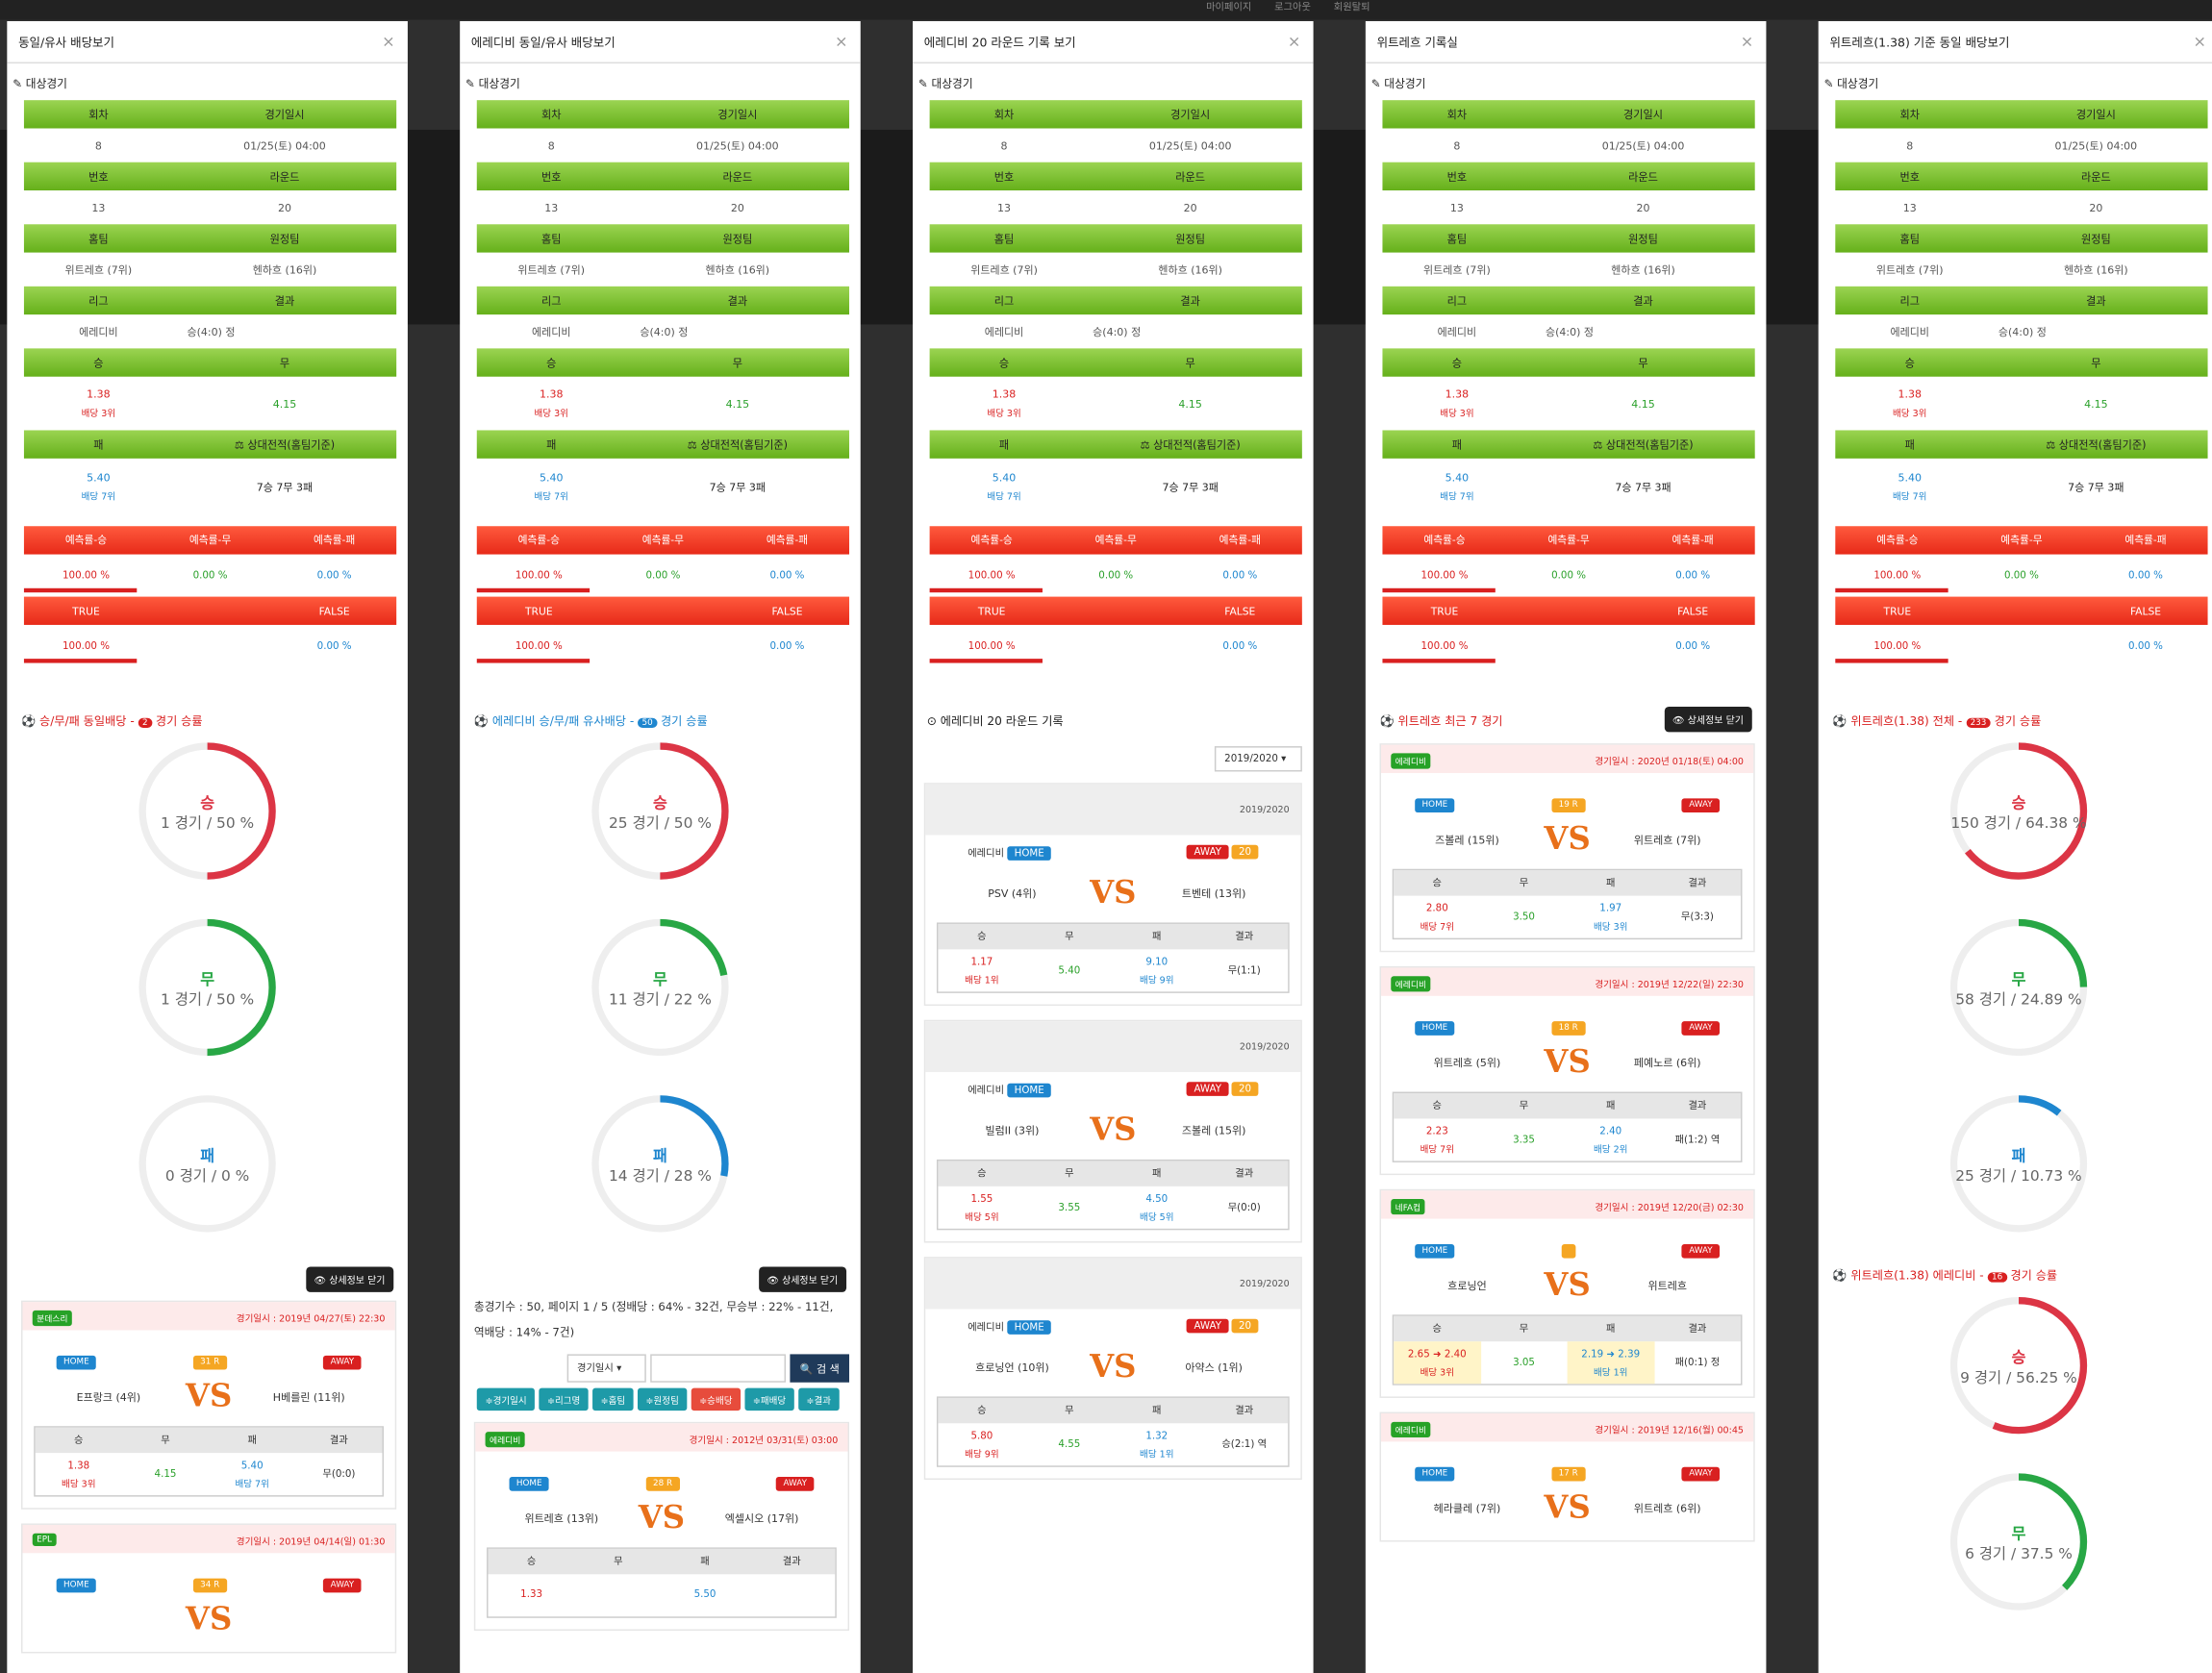 Image resolution: width=2212 pixels, height=1673 pixels. Describe the element at coordinates (718, 1369) in the screenshot. I see `search-input` at that location.